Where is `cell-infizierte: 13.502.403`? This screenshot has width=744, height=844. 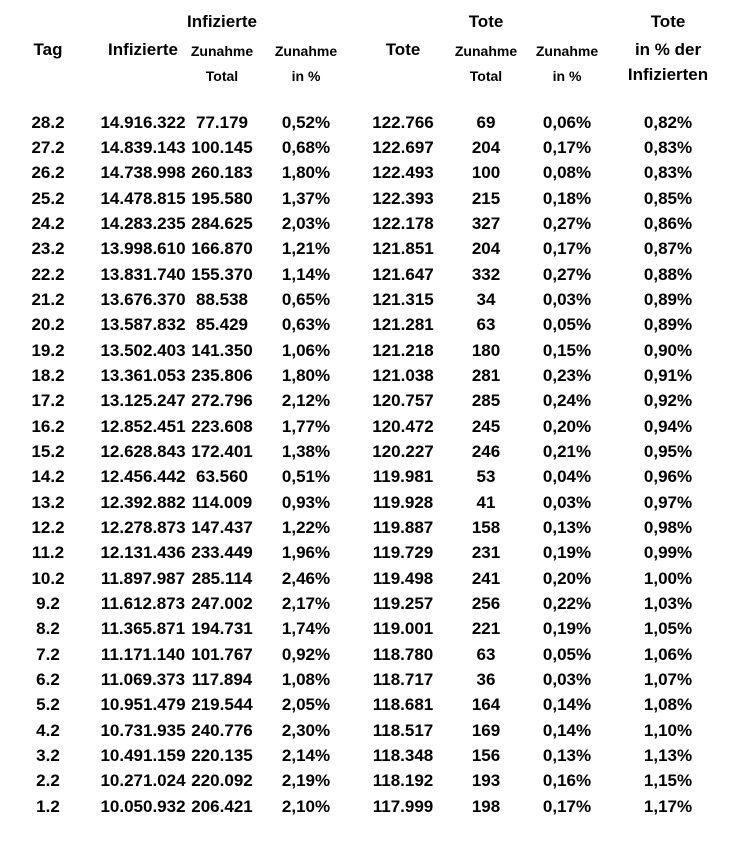
cell-infizierte: 13.502.403 is located at coordinates (143, 350).